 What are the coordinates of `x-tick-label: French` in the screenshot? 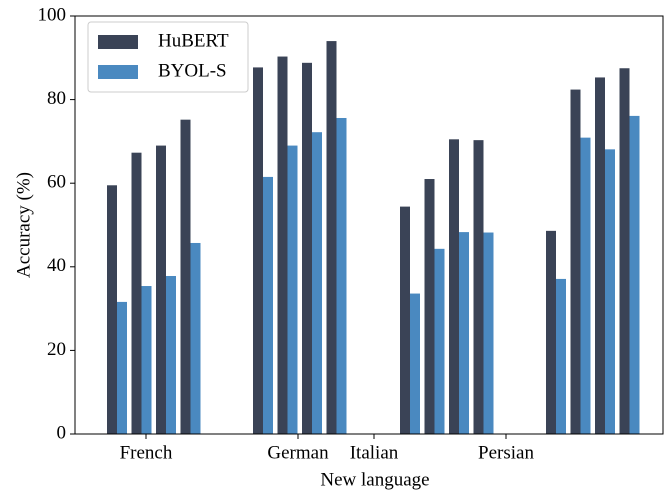 It's located at (146, 452).